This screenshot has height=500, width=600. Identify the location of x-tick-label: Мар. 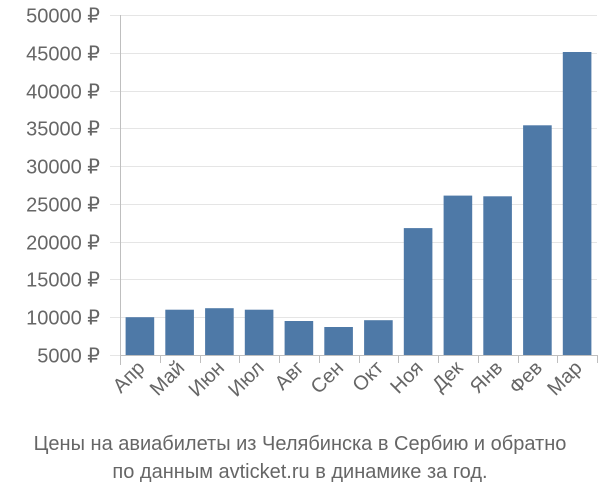
(564, 378).